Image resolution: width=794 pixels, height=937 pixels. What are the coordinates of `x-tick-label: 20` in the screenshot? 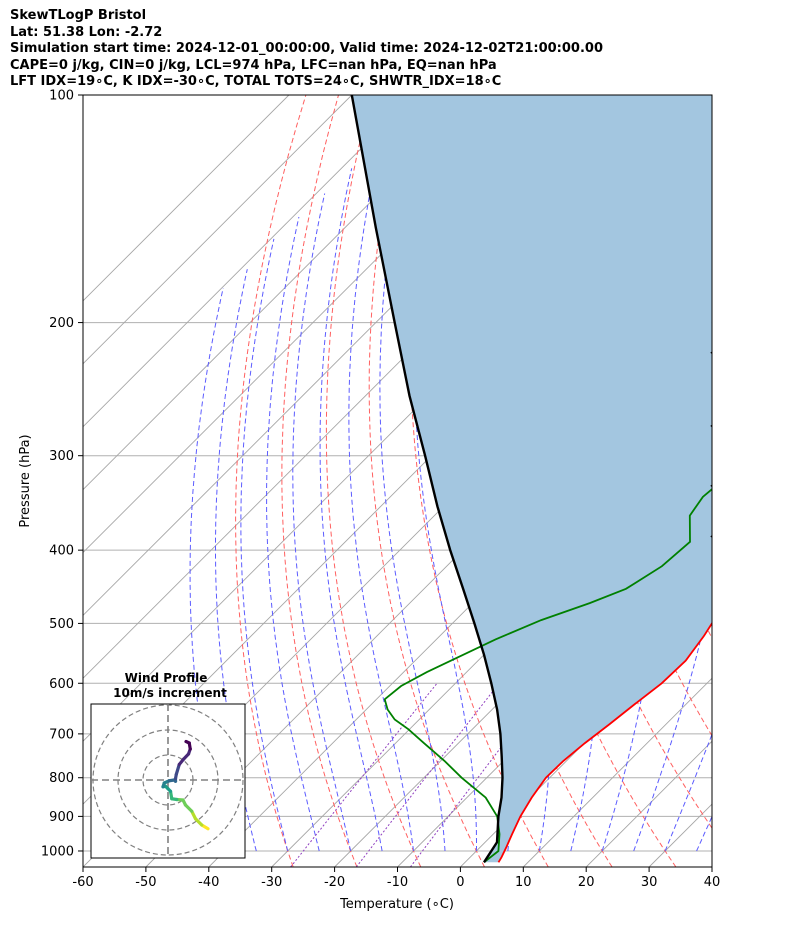 It's located at (586, 882).